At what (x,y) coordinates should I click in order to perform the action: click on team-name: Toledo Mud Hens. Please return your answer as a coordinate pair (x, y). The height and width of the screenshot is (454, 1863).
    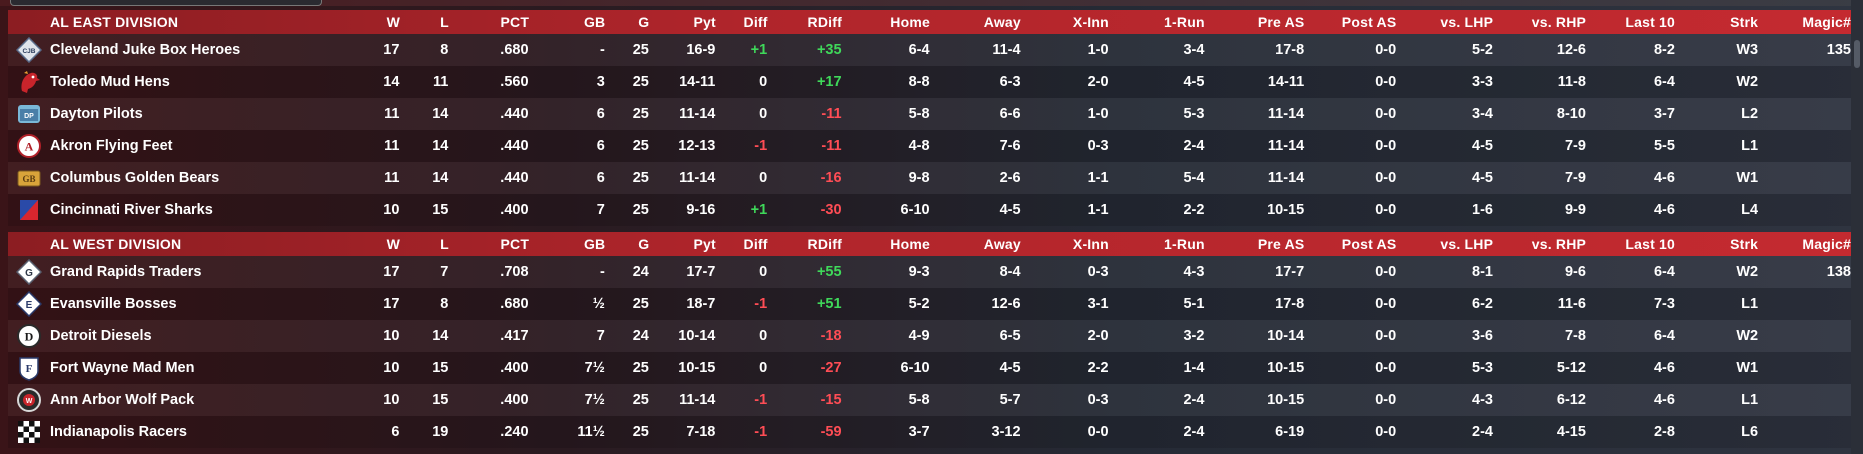
    Looking at the image, I should click on (110, 82).